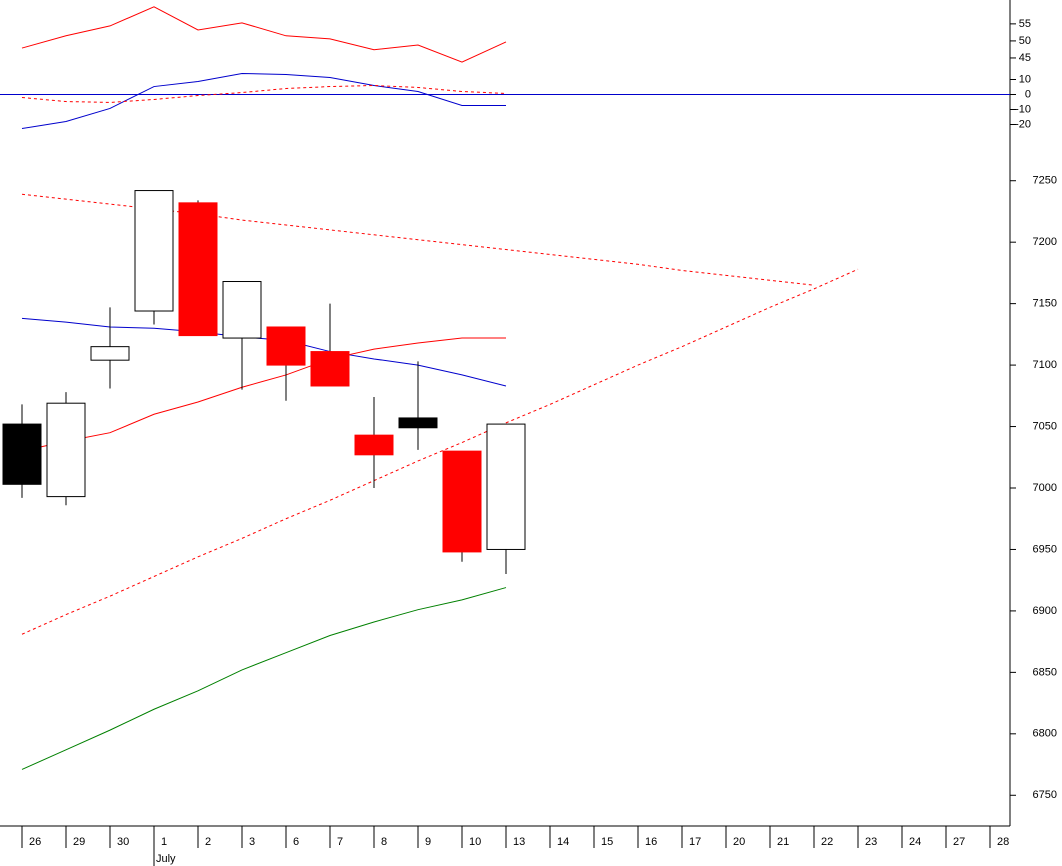 The height and width of the screenshot is (866, 1062). Describe the element at coordinates (428, 842) in the screenshot. I see `x-tick-label: 9` at that location.